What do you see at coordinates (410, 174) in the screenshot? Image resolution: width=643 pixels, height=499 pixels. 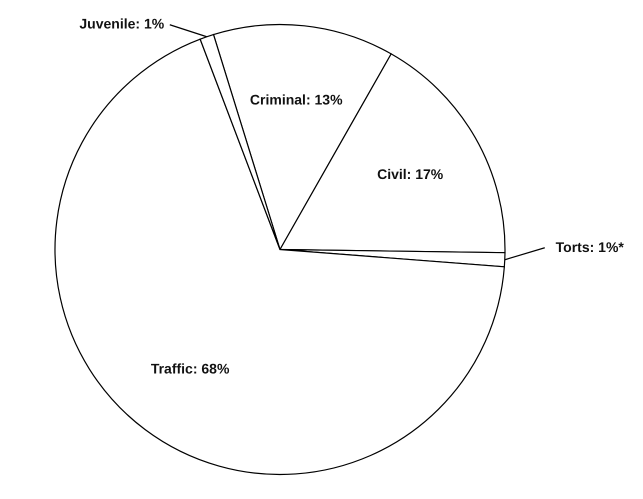 I see `slice-label: Civil: 17%` at bounding box center [410, 174].